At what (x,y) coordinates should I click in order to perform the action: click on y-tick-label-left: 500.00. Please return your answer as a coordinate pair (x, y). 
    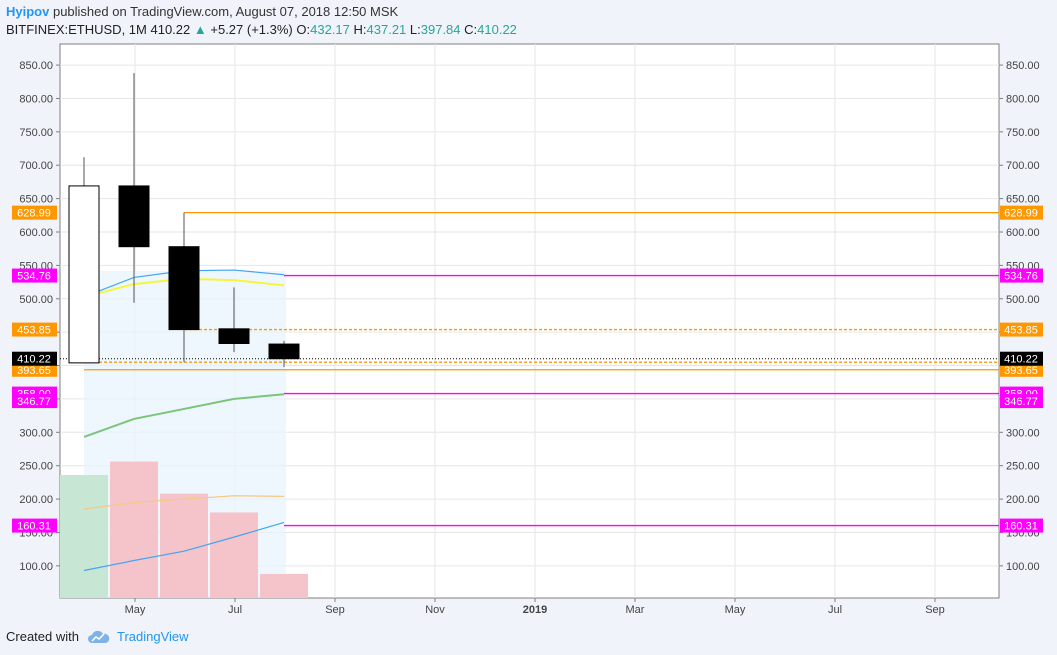
    Looking at the image, I should click on (36, 300).